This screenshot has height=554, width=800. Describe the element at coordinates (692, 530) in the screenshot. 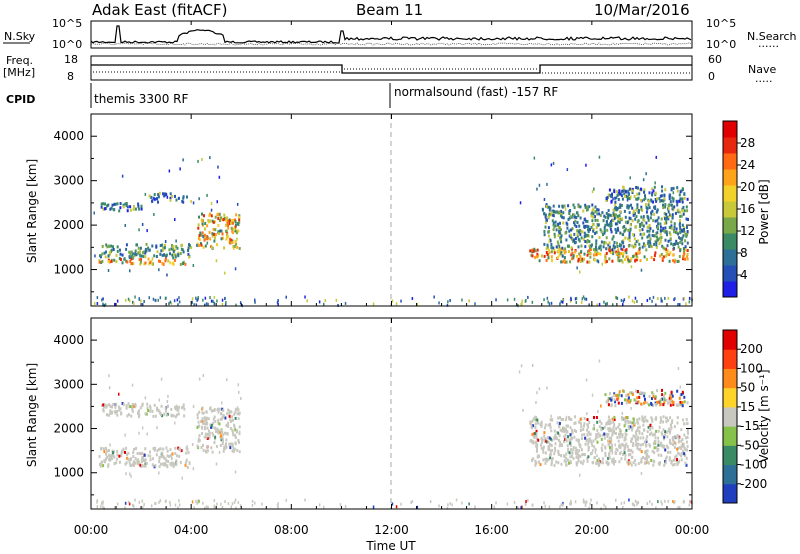

I see `x-tick-label: 00:00` at that location.